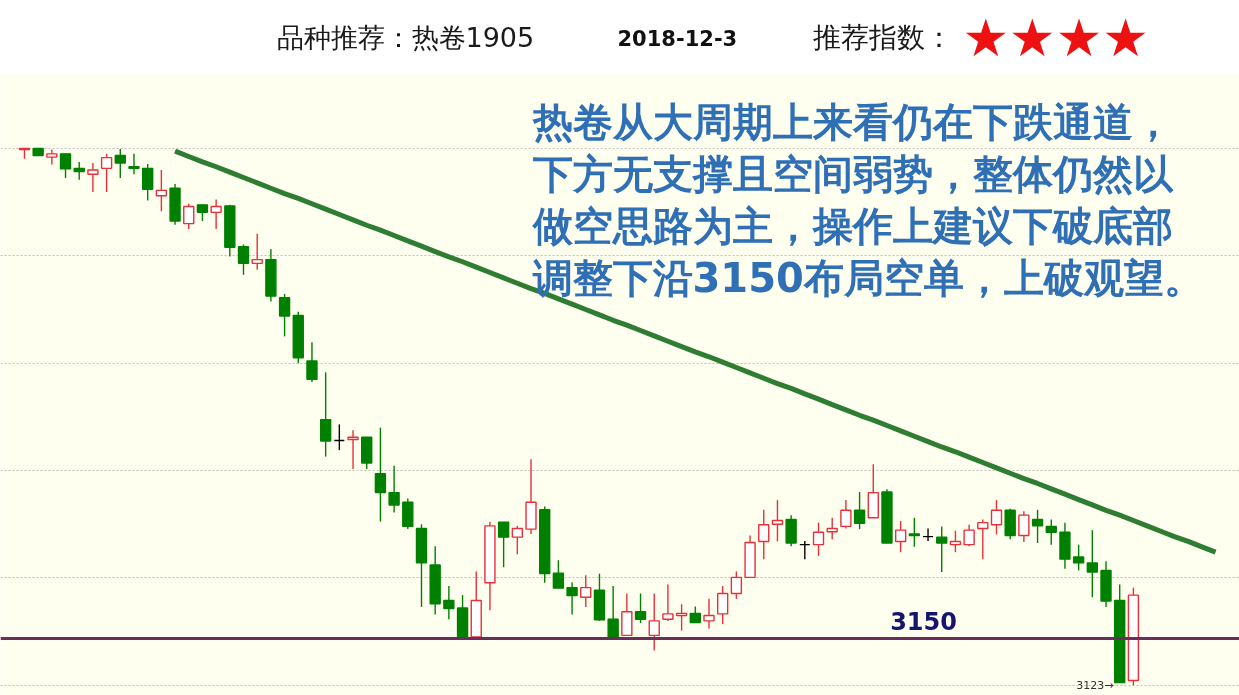 Image resolution: width=1239 pixels, height=695 pixels. I want to click on annotation: 3150, so click(923, 621).